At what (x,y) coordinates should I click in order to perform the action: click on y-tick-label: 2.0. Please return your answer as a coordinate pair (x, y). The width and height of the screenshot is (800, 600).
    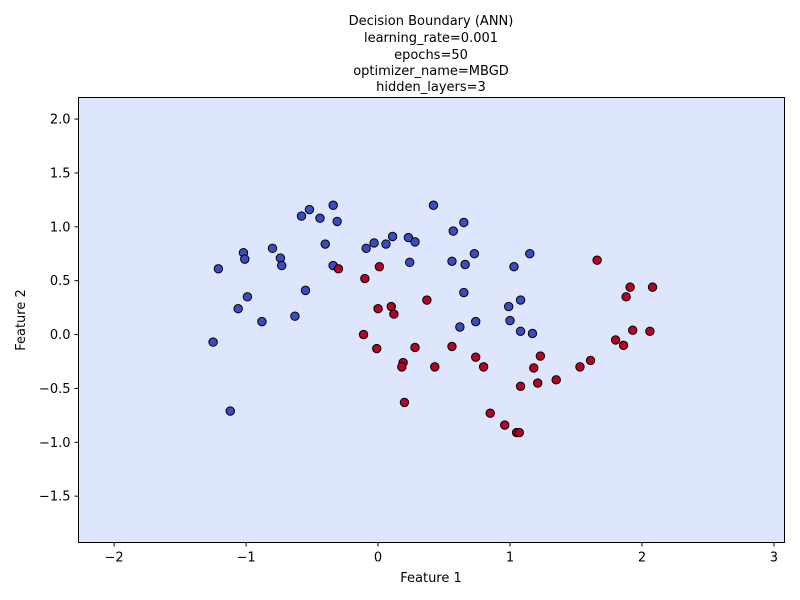
    Looking at the image, I should click on (60, 120).